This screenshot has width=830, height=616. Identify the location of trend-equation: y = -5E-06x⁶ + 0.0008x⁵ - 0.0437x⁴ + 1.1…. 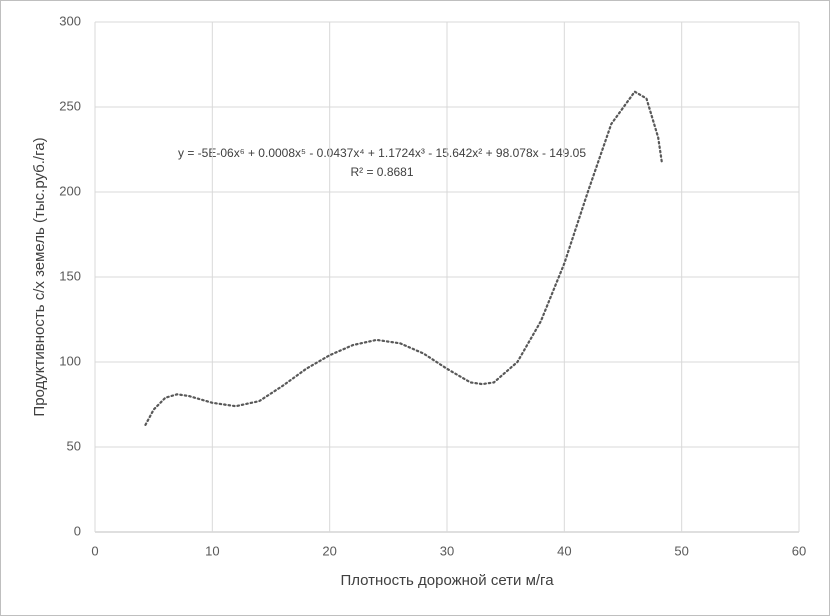
(382, 153).